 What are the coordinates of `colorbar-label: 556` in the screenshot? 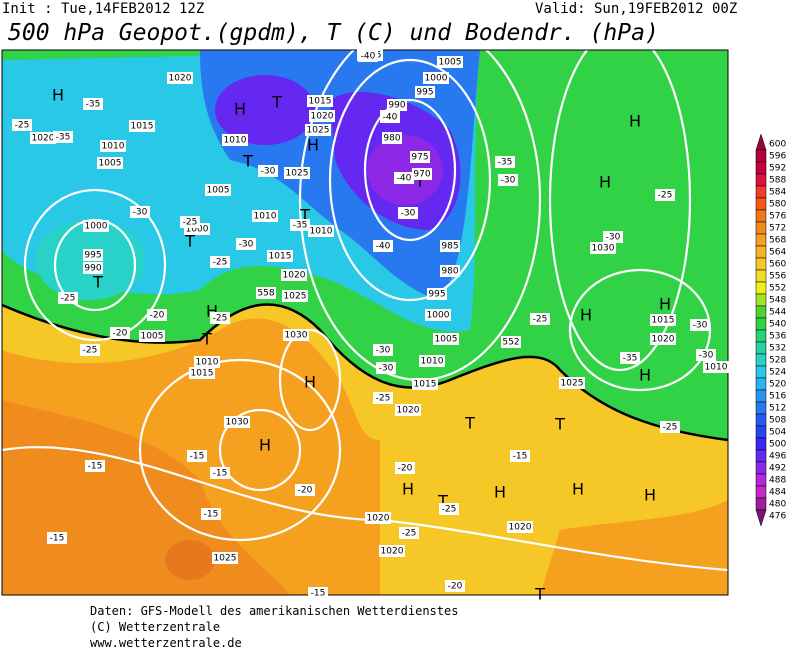 It's located at (777, 277).